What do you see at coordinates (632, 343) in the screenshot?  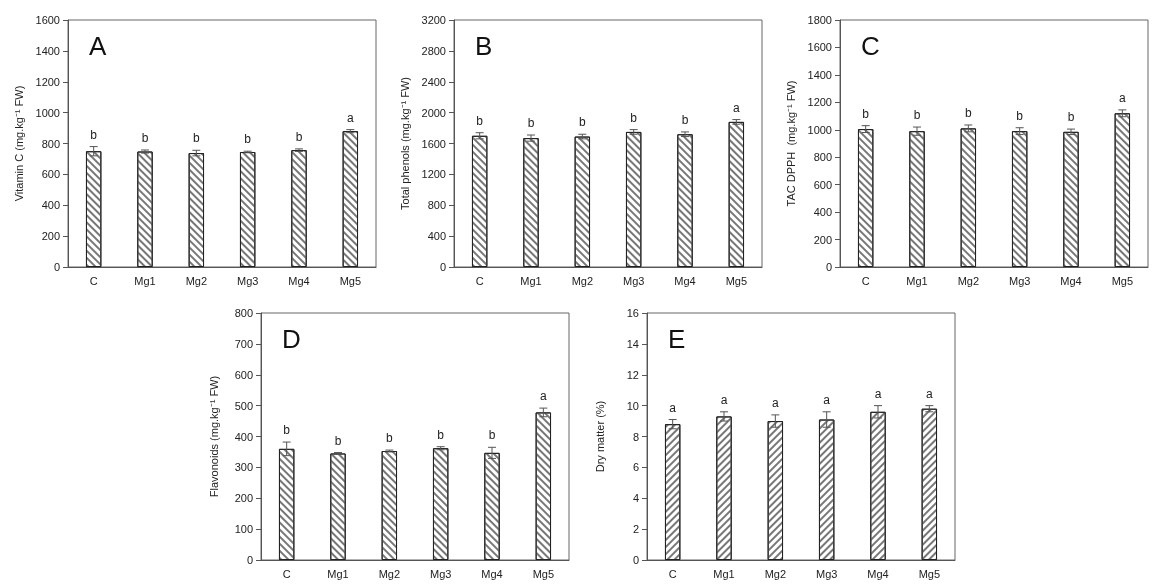 I see `y-tick-label: 14` at bounding box center [632, 343].